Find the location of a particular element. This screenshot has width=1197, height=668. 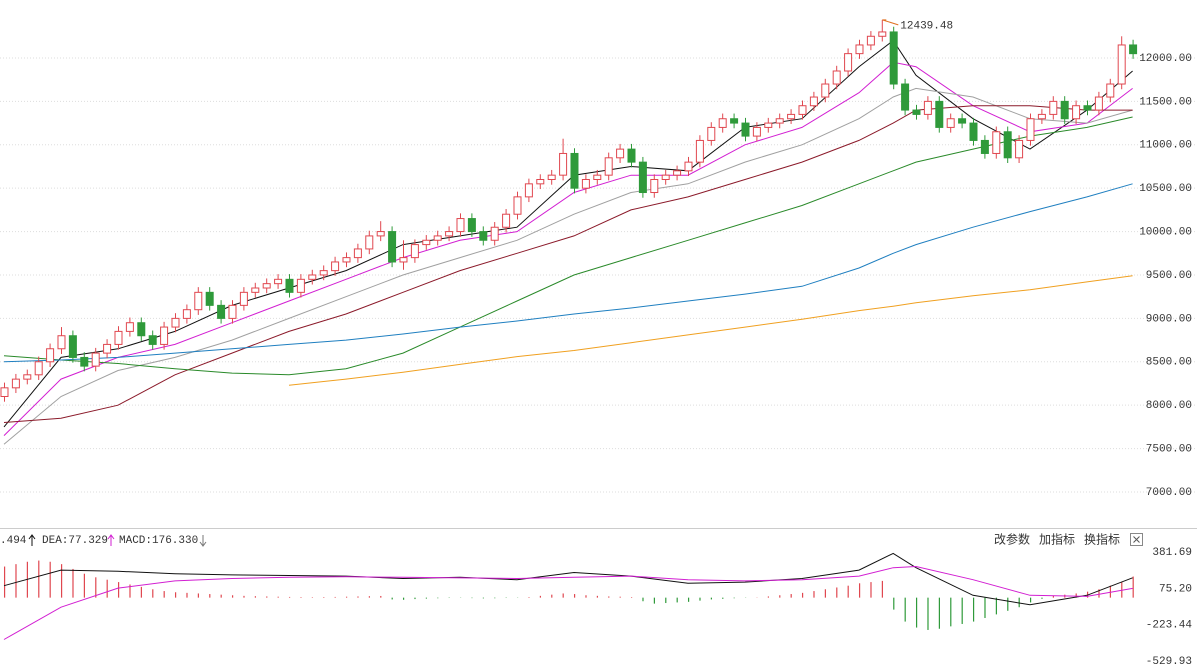

y-tick-label: 9500.00 is located at coordinates (1169, 276).